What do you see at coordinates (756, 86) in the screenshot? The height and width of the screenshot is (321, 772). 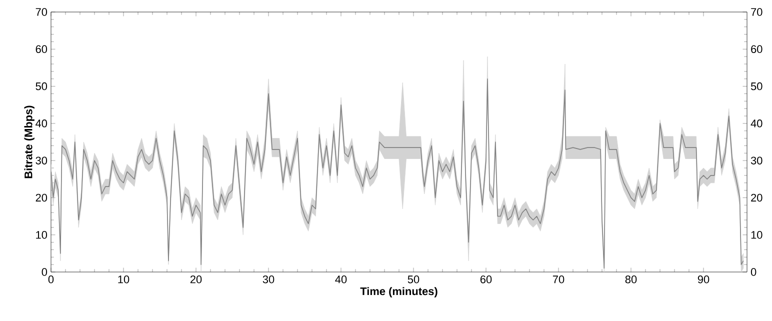 I see `y2-tick-label: 50` at bounding box center [756, 86].